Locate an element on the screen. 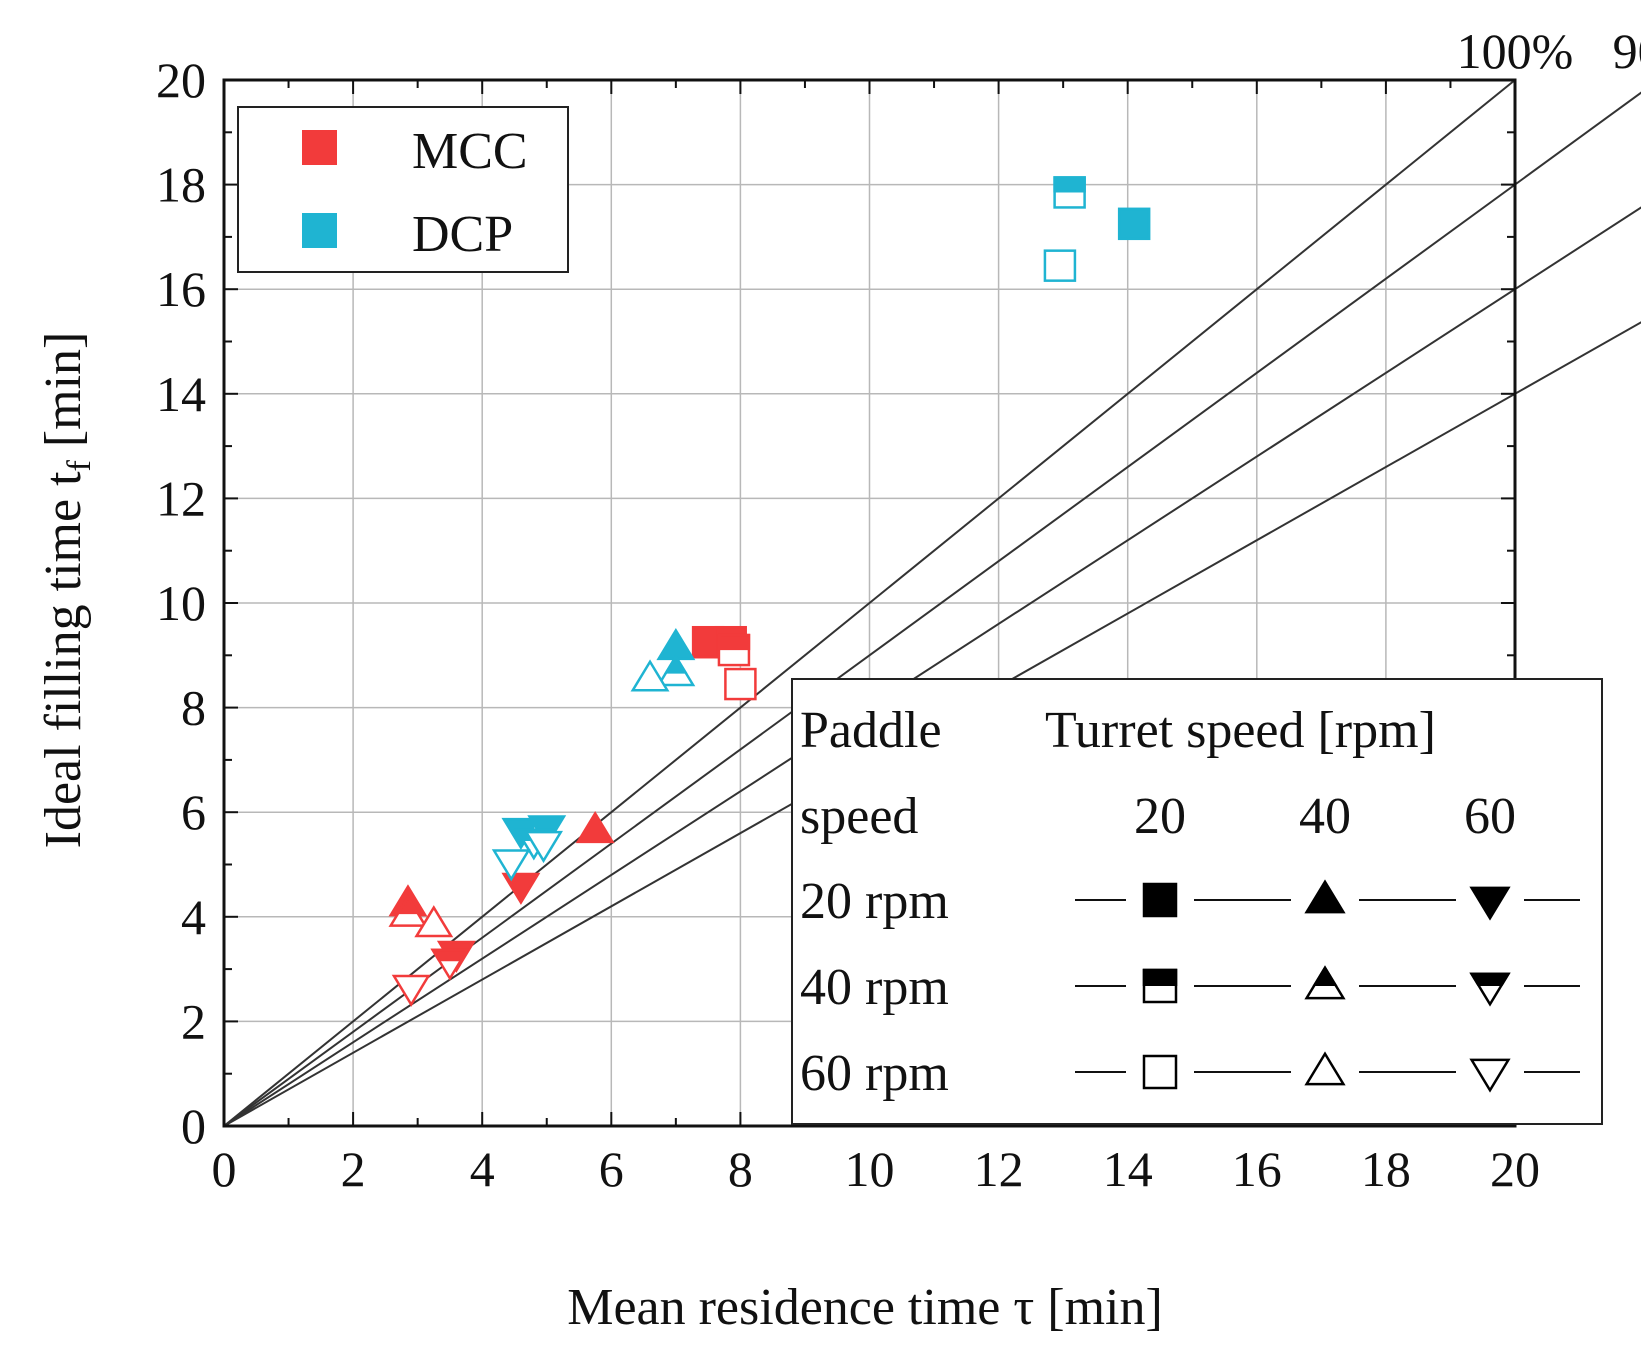  legend-paddle-40: 40 rpm is located at coordinates (874, 987).